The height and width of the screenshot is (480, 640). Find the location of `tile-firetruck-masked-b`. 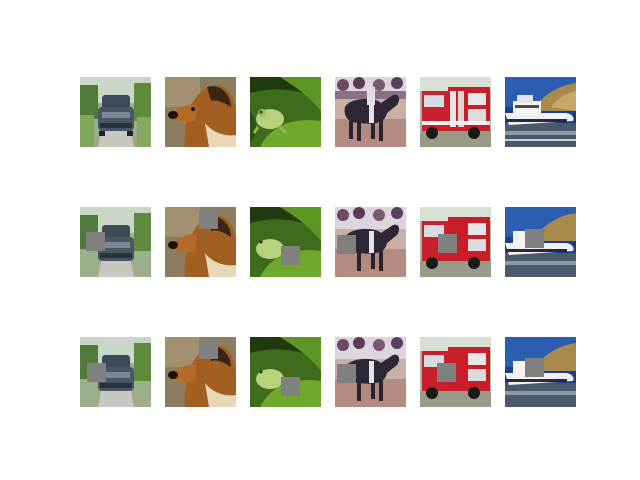

tile-firetruck-masked-b is located at coordinates (455, 372).